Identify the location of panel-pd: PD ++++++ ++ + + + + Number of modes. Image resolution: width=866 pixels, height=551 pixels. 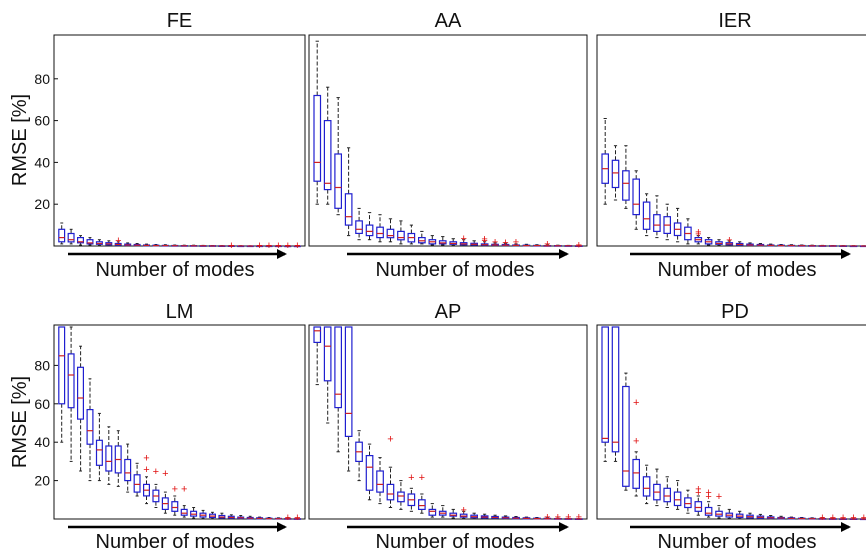
(731, 426).